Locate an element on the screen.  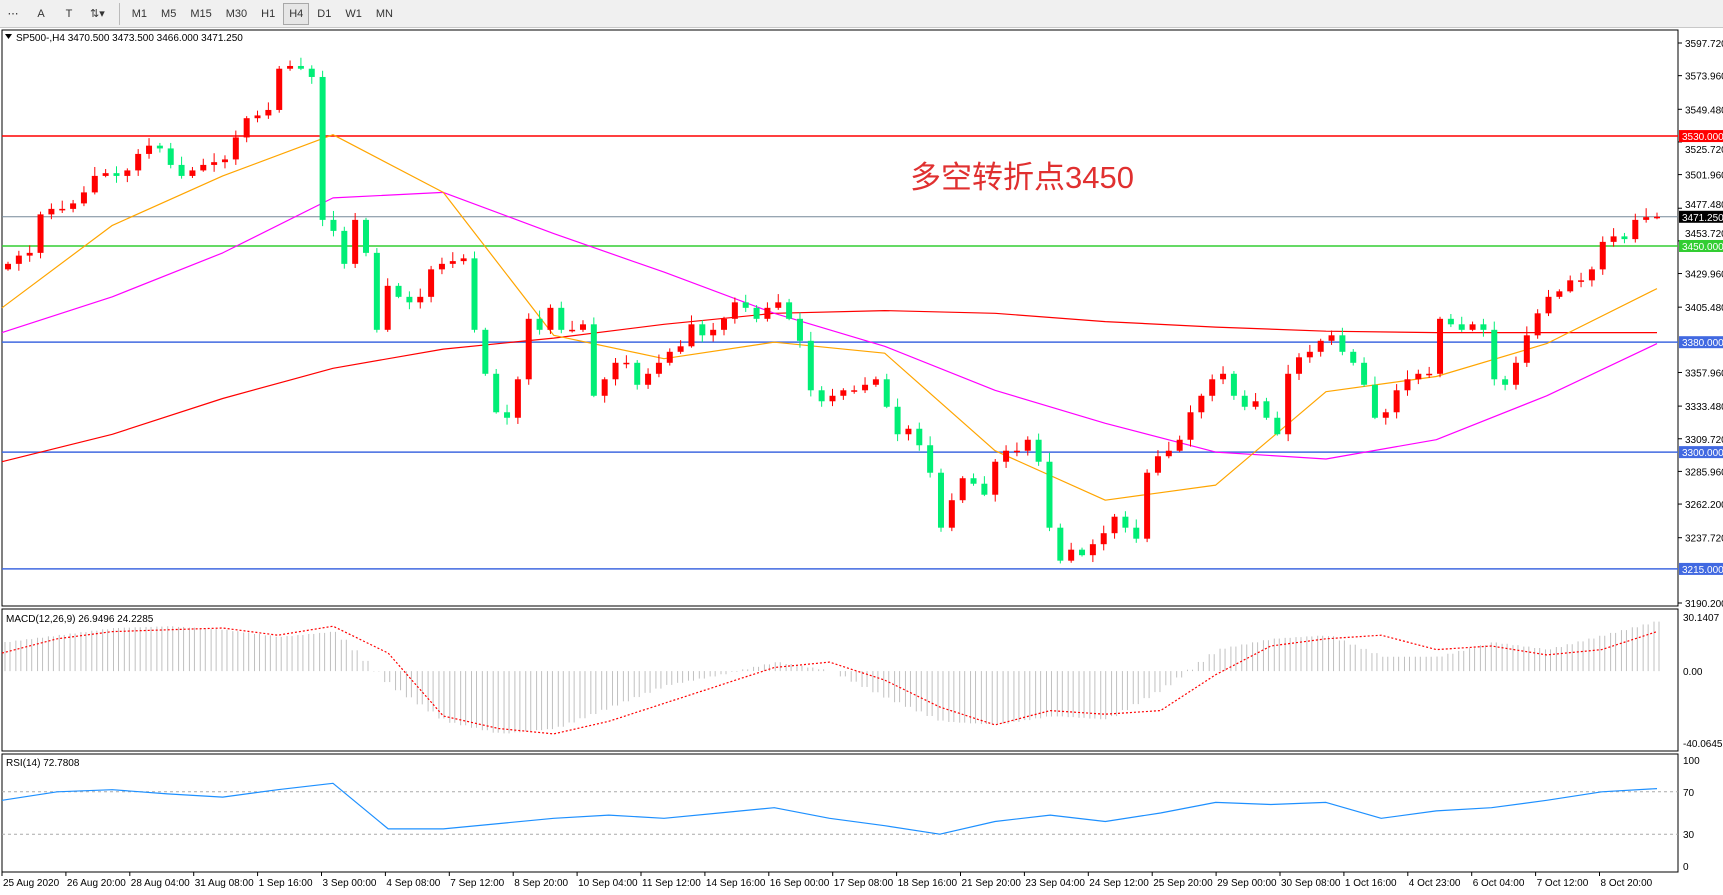
text-A-icon: A is located at coordinates (41, 13).